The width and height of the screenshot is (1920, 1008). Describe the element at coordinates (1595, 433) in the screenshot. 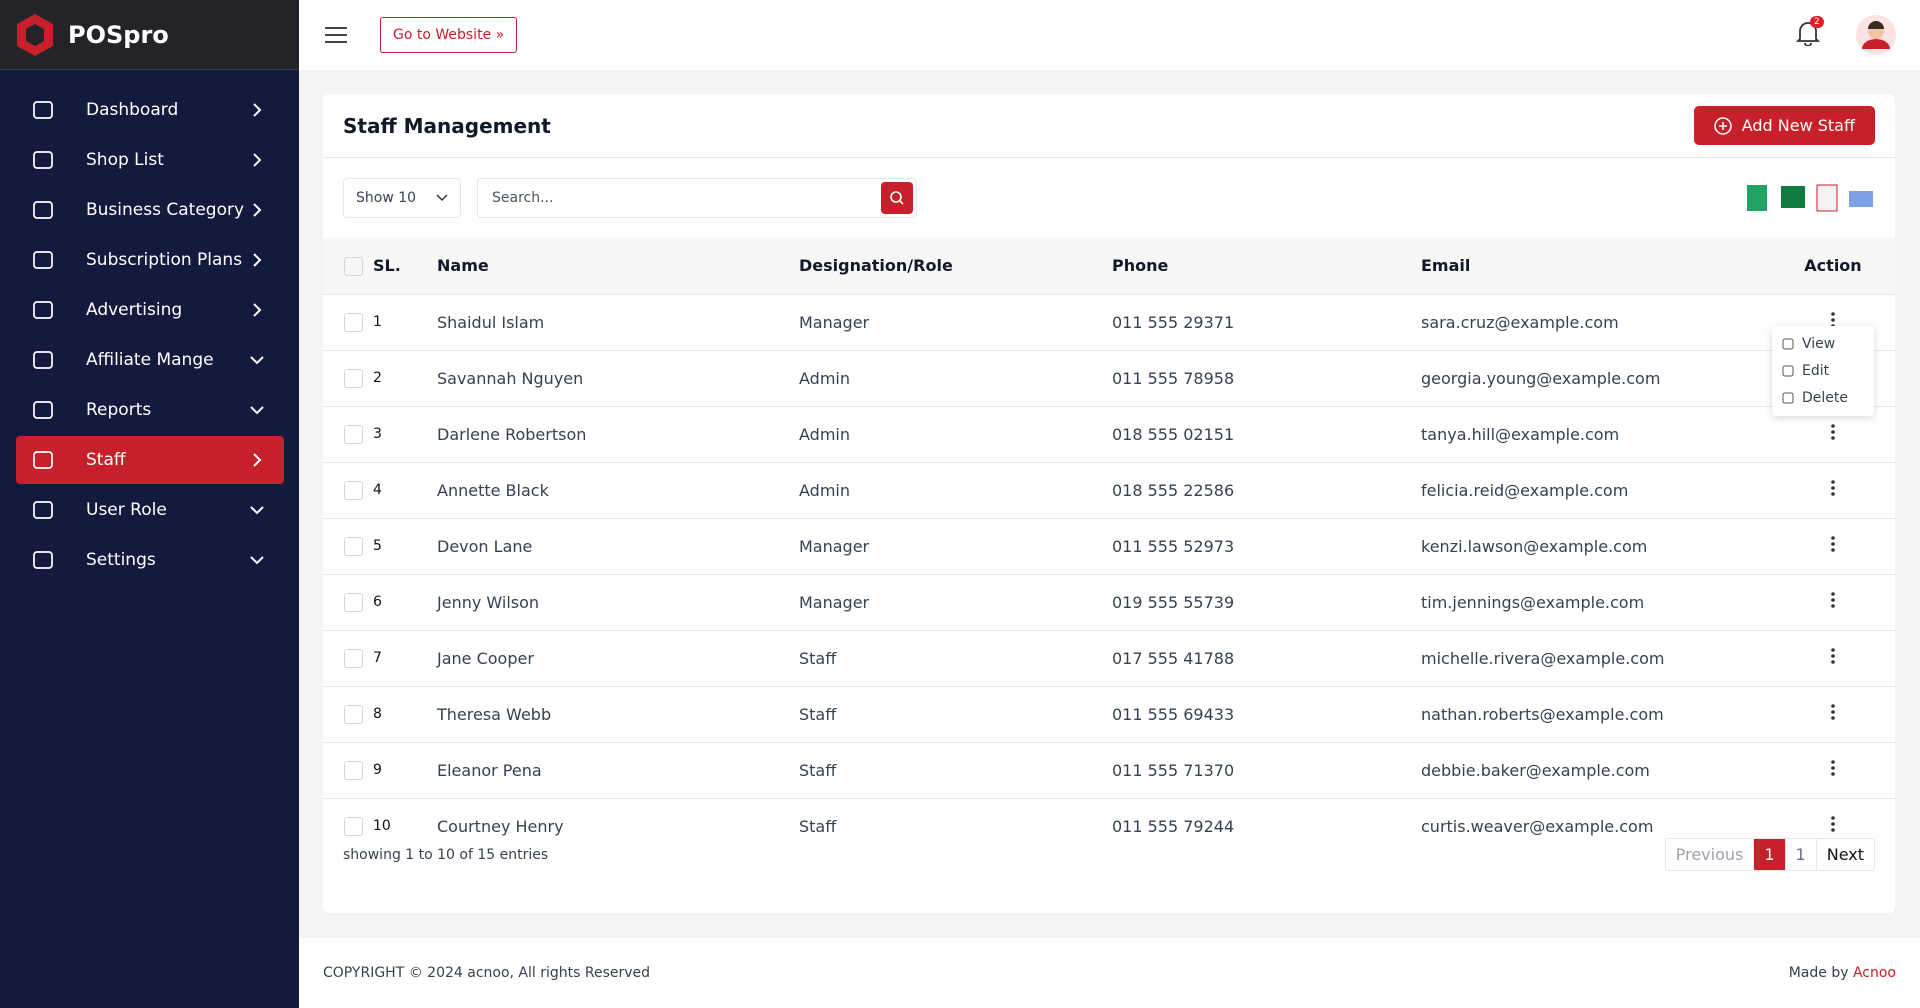

I see `cell: tanya.hill@example.com` at that location.